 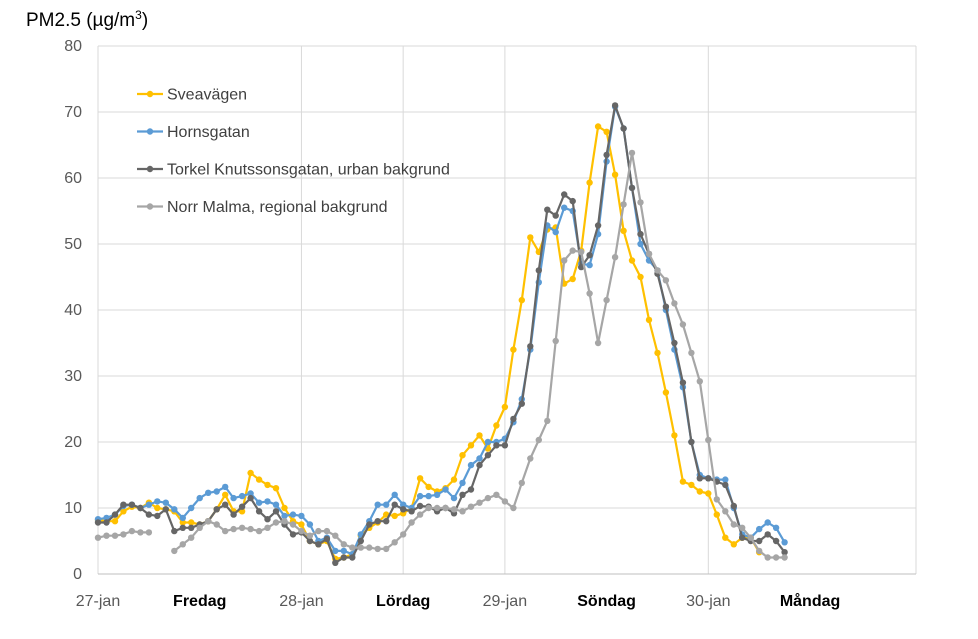 What do you see at coordinates (73, 46) in the screenshot?
I see `y-tick-label: 80` at bounding box center [73, 46].